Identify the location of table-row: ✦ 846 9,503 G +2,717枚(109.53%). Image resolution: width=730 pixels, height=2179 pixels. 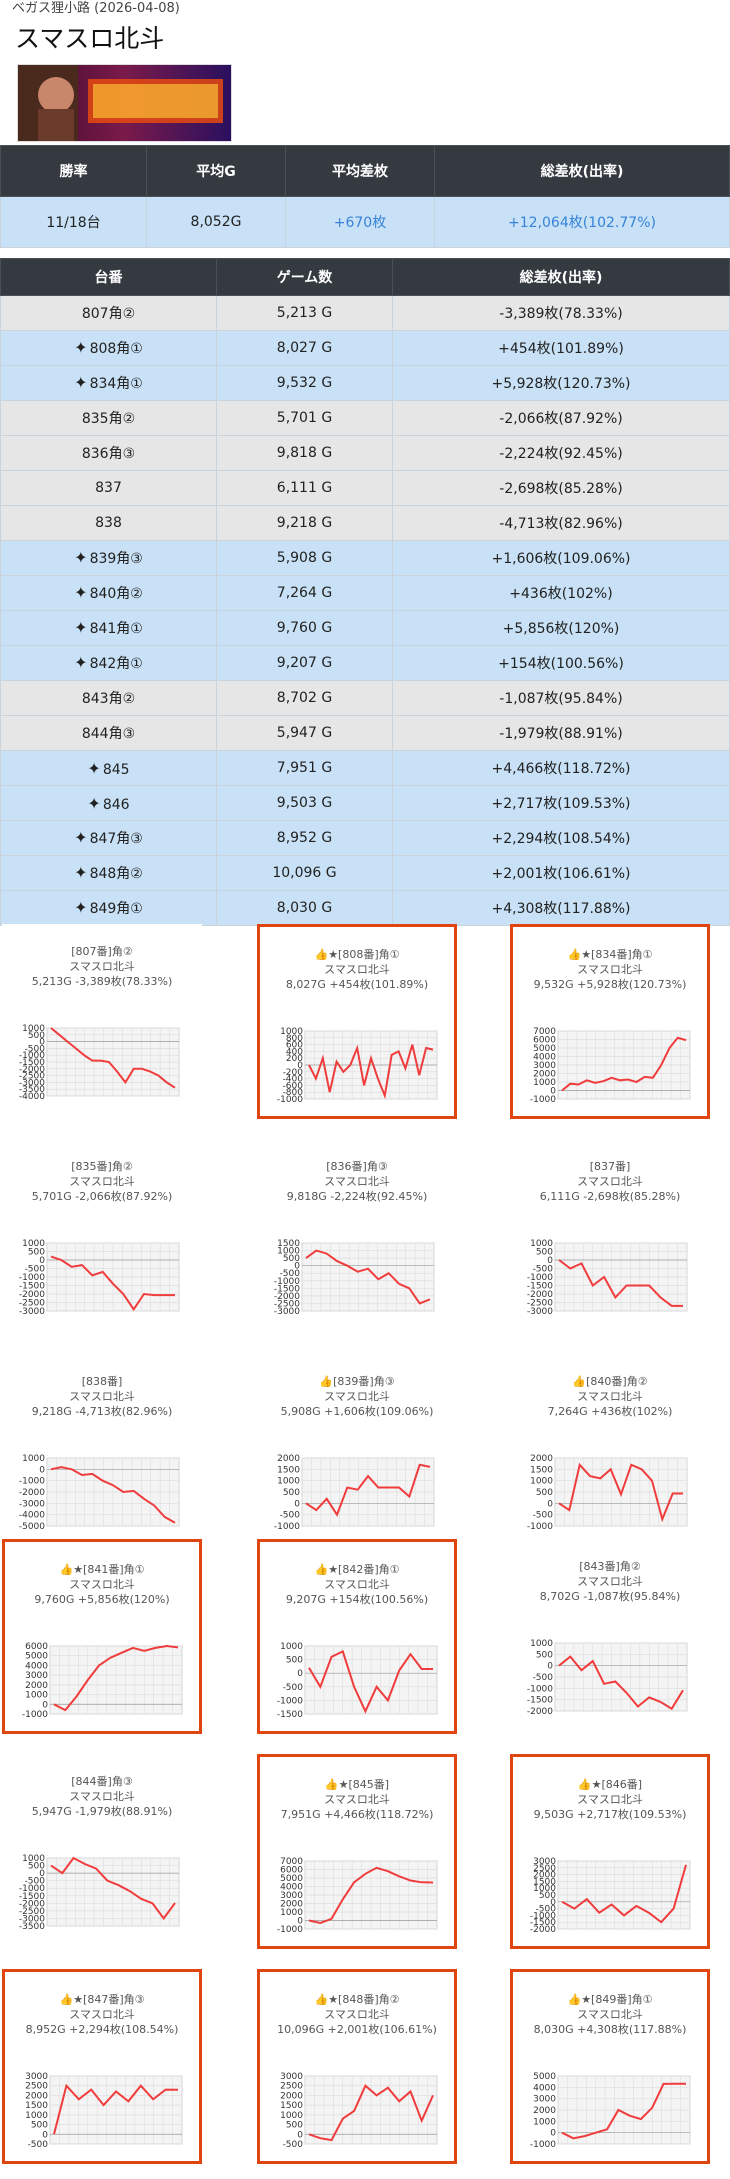
(365, 803).